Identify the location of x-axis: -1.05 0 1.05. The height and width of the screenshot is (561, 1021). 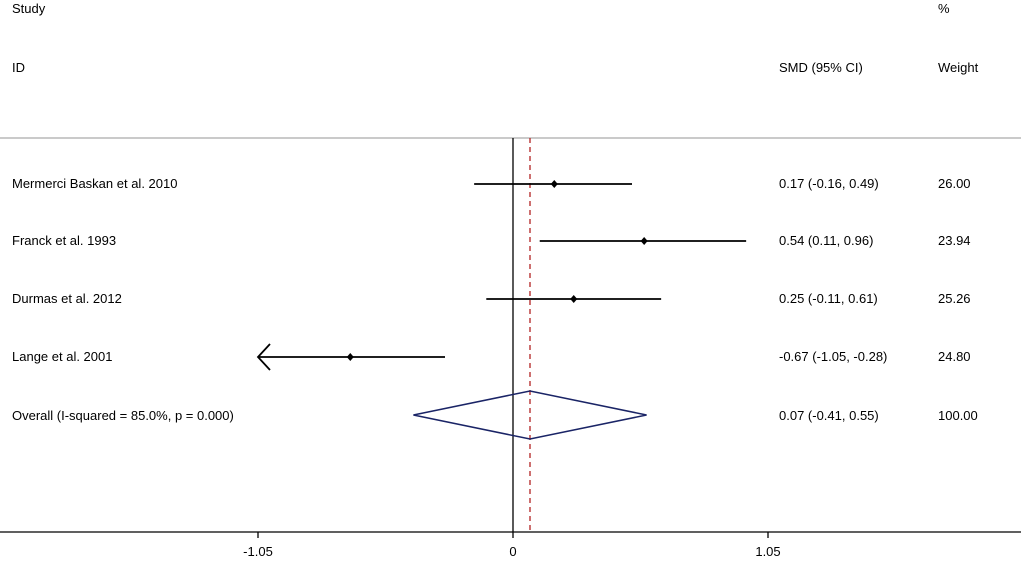
(510, 545).